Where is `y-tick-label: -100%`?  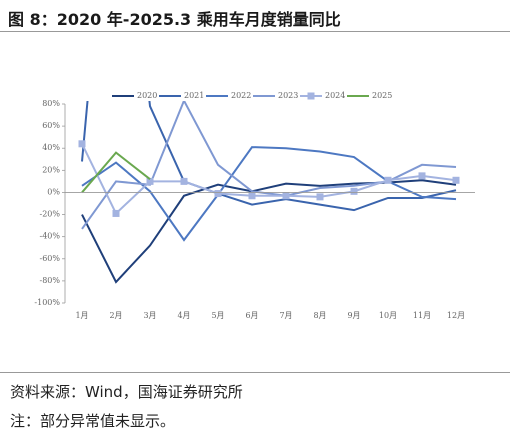
y-tick-label: -100% is located at coordinates (47, 302).